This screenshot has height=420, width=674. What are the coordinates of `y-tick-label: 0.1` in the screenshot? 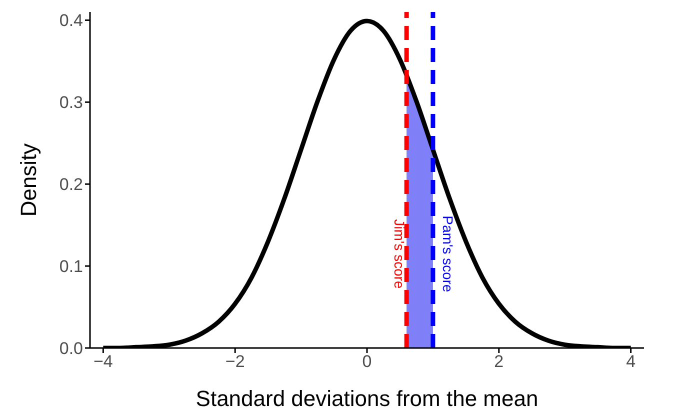 It's located at (71, 266).